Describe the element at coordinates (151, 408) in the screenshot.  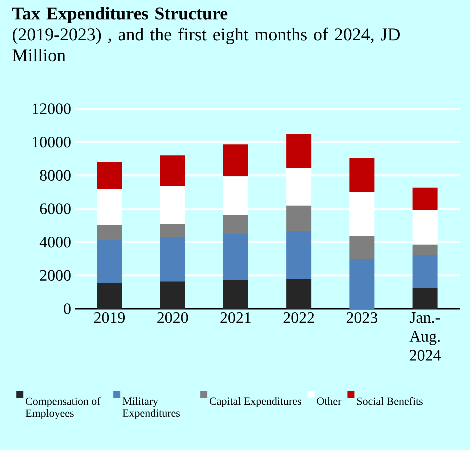
I see `legend-label: Military Expenditures` at that location.